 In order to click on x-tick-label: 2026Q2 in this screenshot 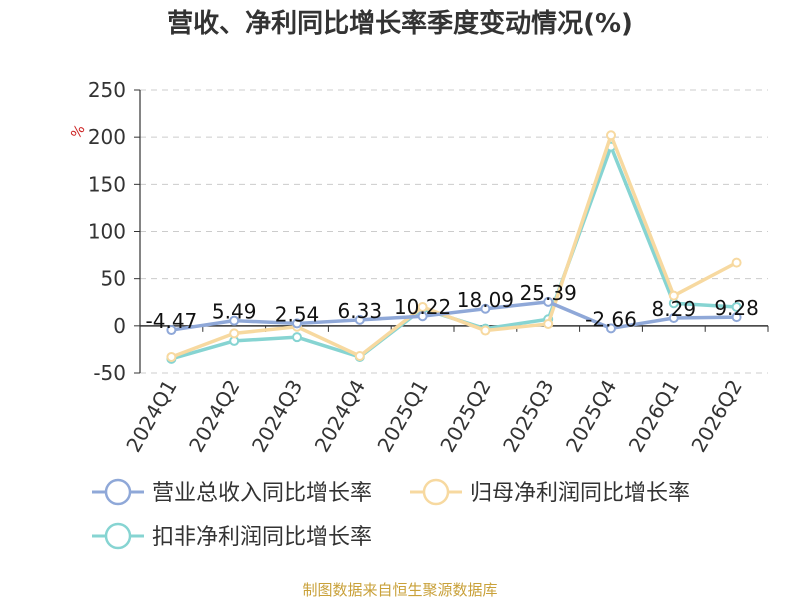, I will do `click(716, 416)`.